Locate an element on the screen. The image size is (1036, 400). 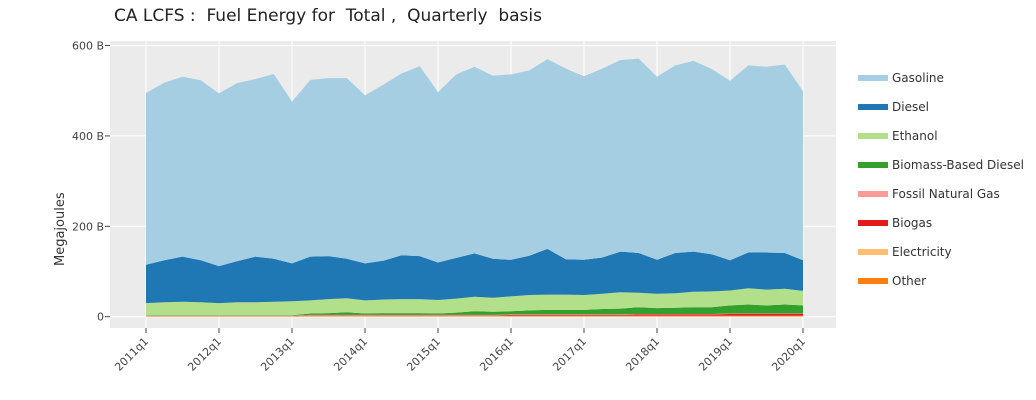
legend-item-biogas: Biogas is located at coordinates (895, 223).